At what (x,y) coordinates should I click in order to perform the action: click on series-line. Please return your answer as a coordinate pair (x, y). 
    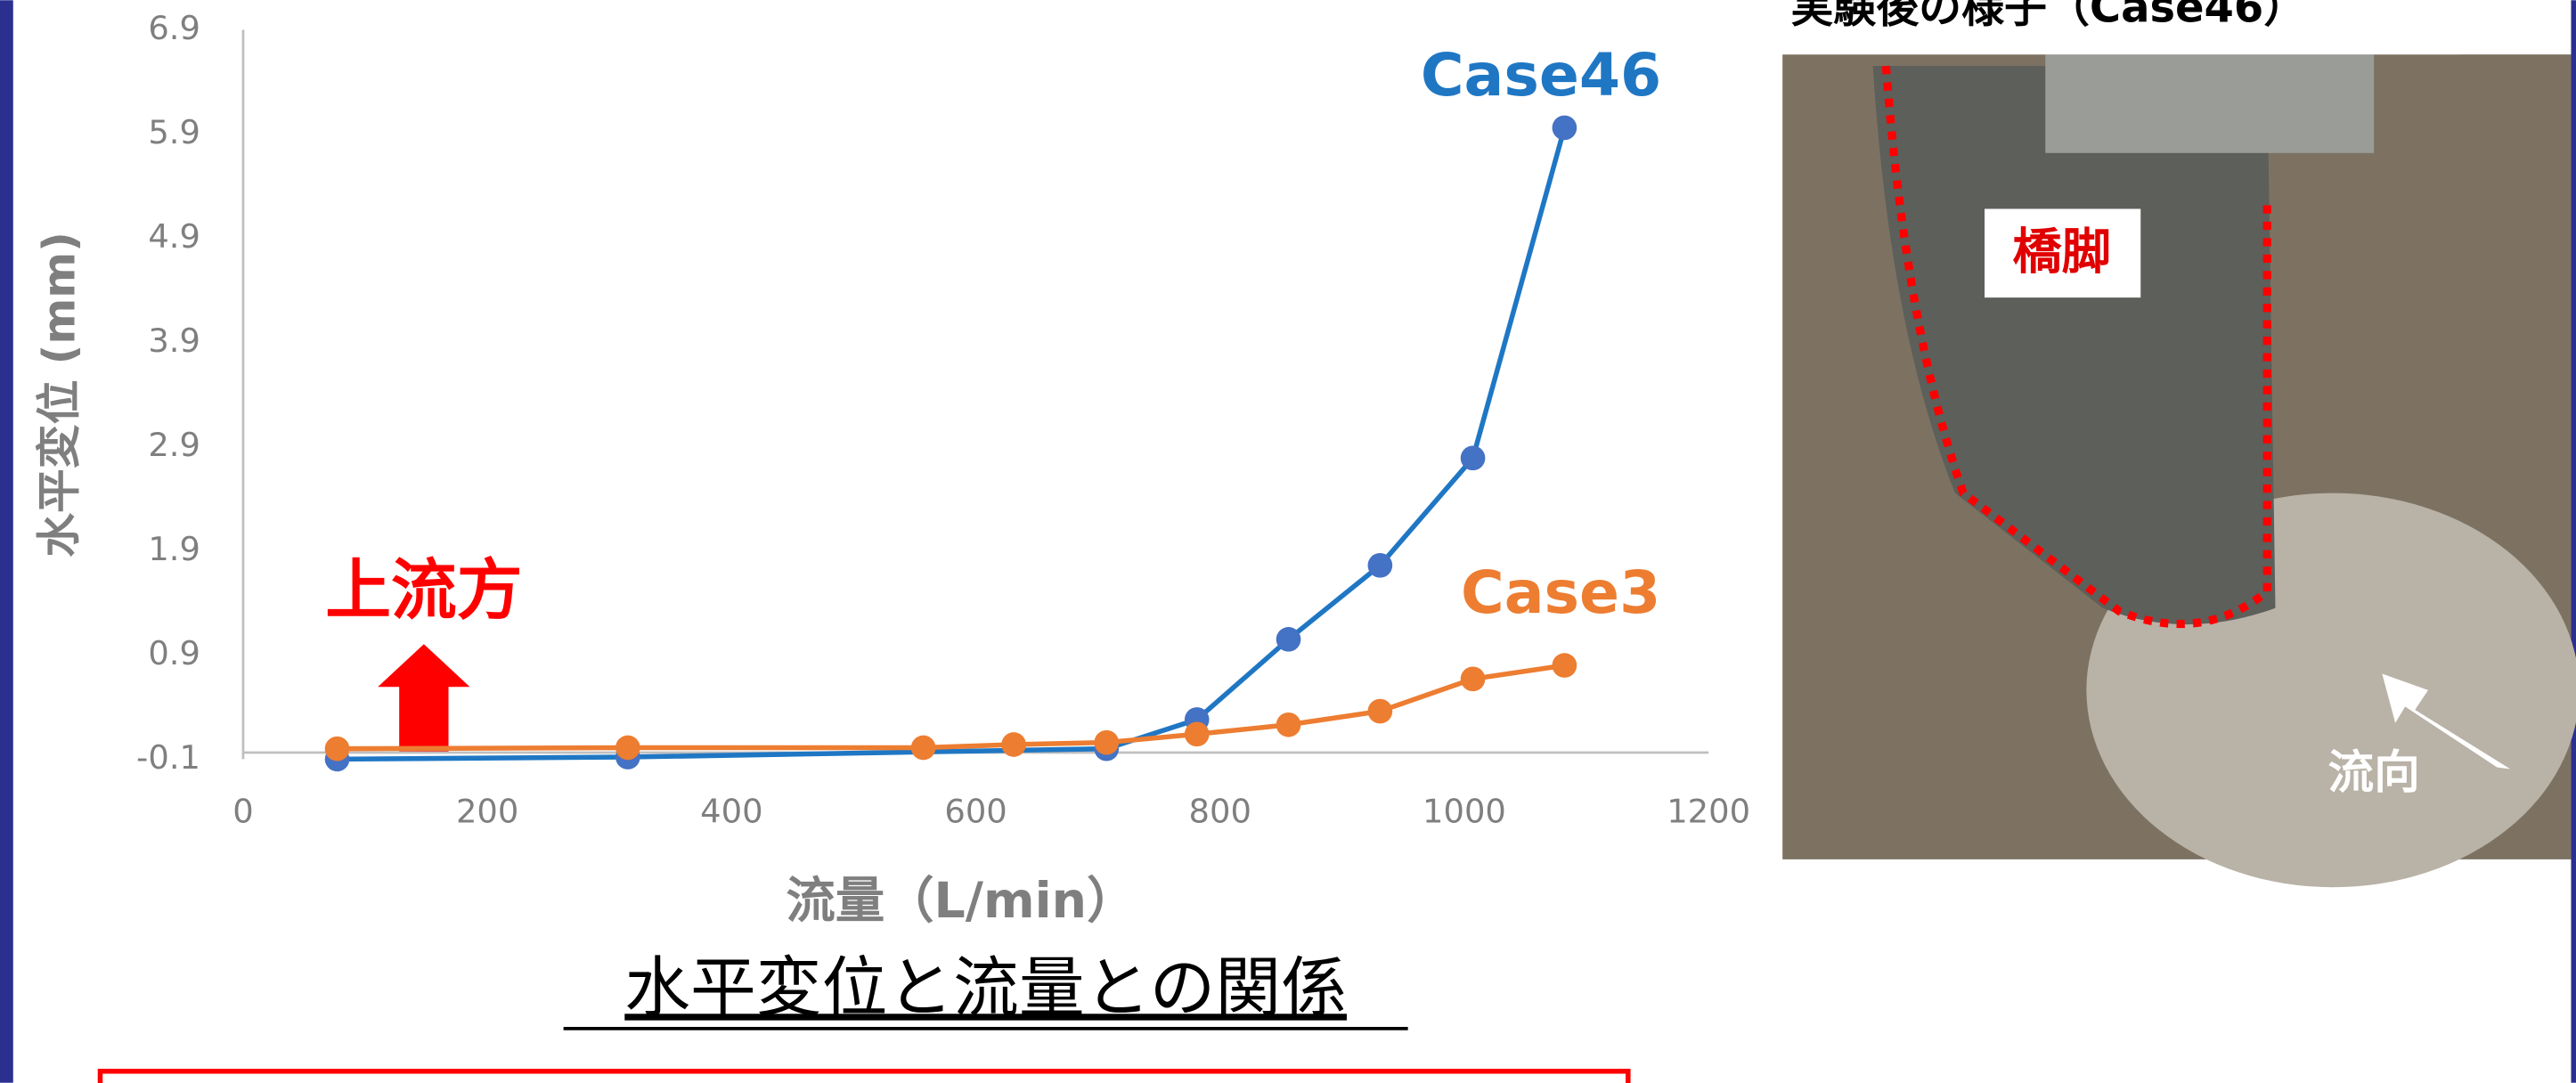
    Looking at the image, I should click on (951, 707).